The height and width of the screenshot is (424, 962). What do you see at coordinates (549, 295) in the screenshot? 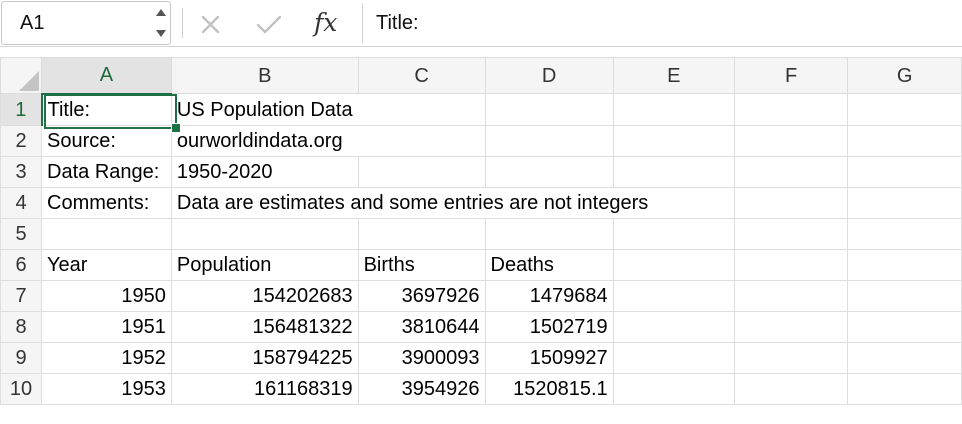
I see `cell-d7: 1479684` at bounding box center [549, 295].